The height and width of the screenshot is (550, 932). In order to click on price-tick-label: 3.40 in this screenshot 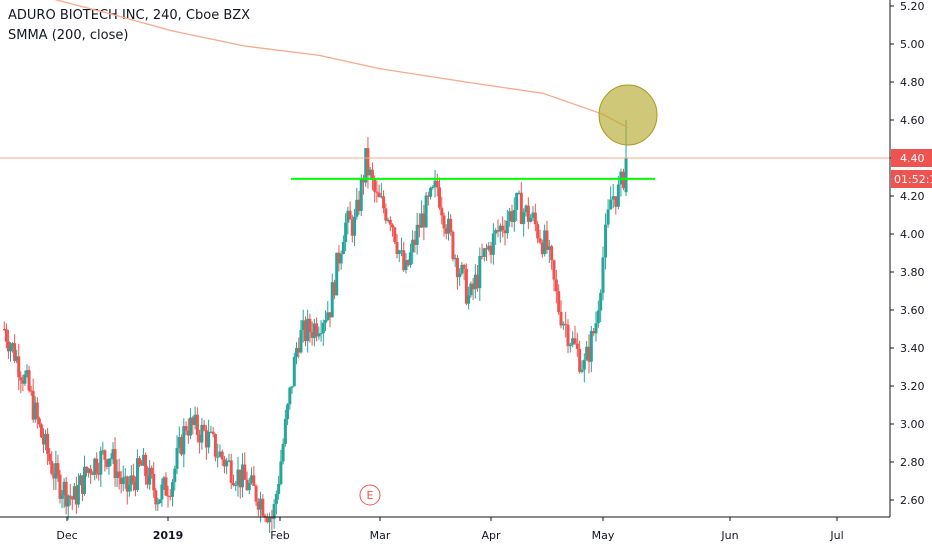, I will do `click(912, 348)`.